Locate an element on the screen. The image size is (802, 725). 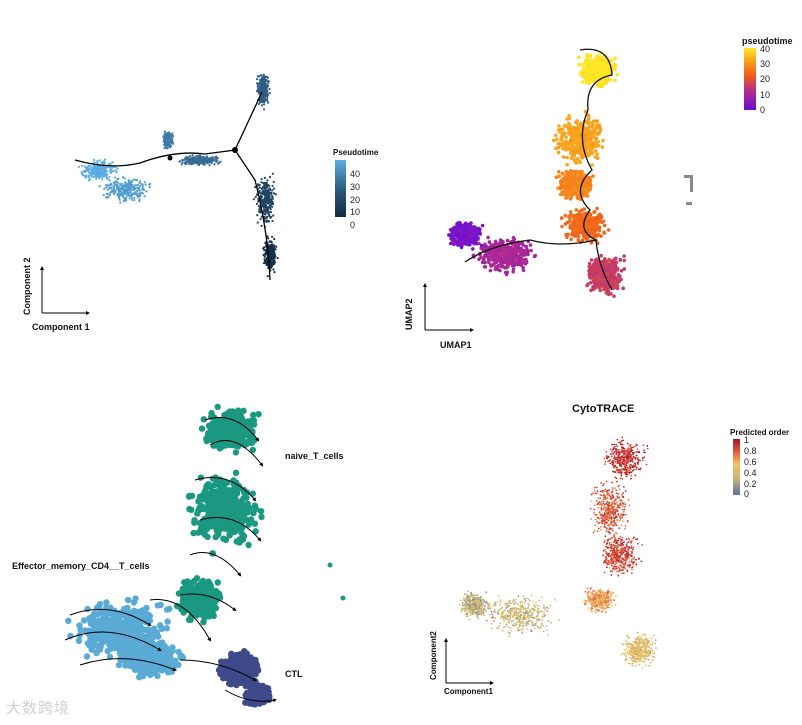
p1-legend-tick: 40 is located at coordinates (355, 174).